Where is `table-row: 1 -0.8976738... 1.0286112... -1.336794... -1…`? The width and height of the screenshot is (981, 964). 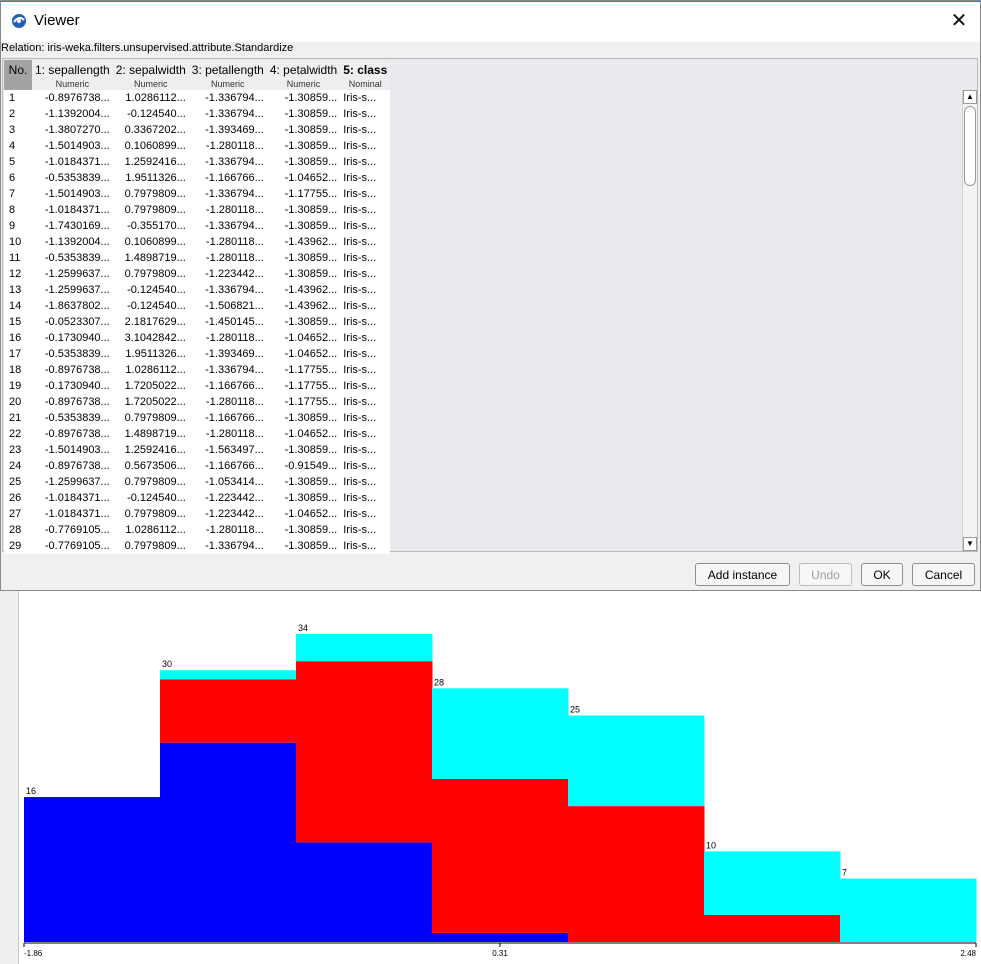 table-row: 1 -0.8976738... 1.0286112... -1.336794... -1… is located at coordinates (197, 98).